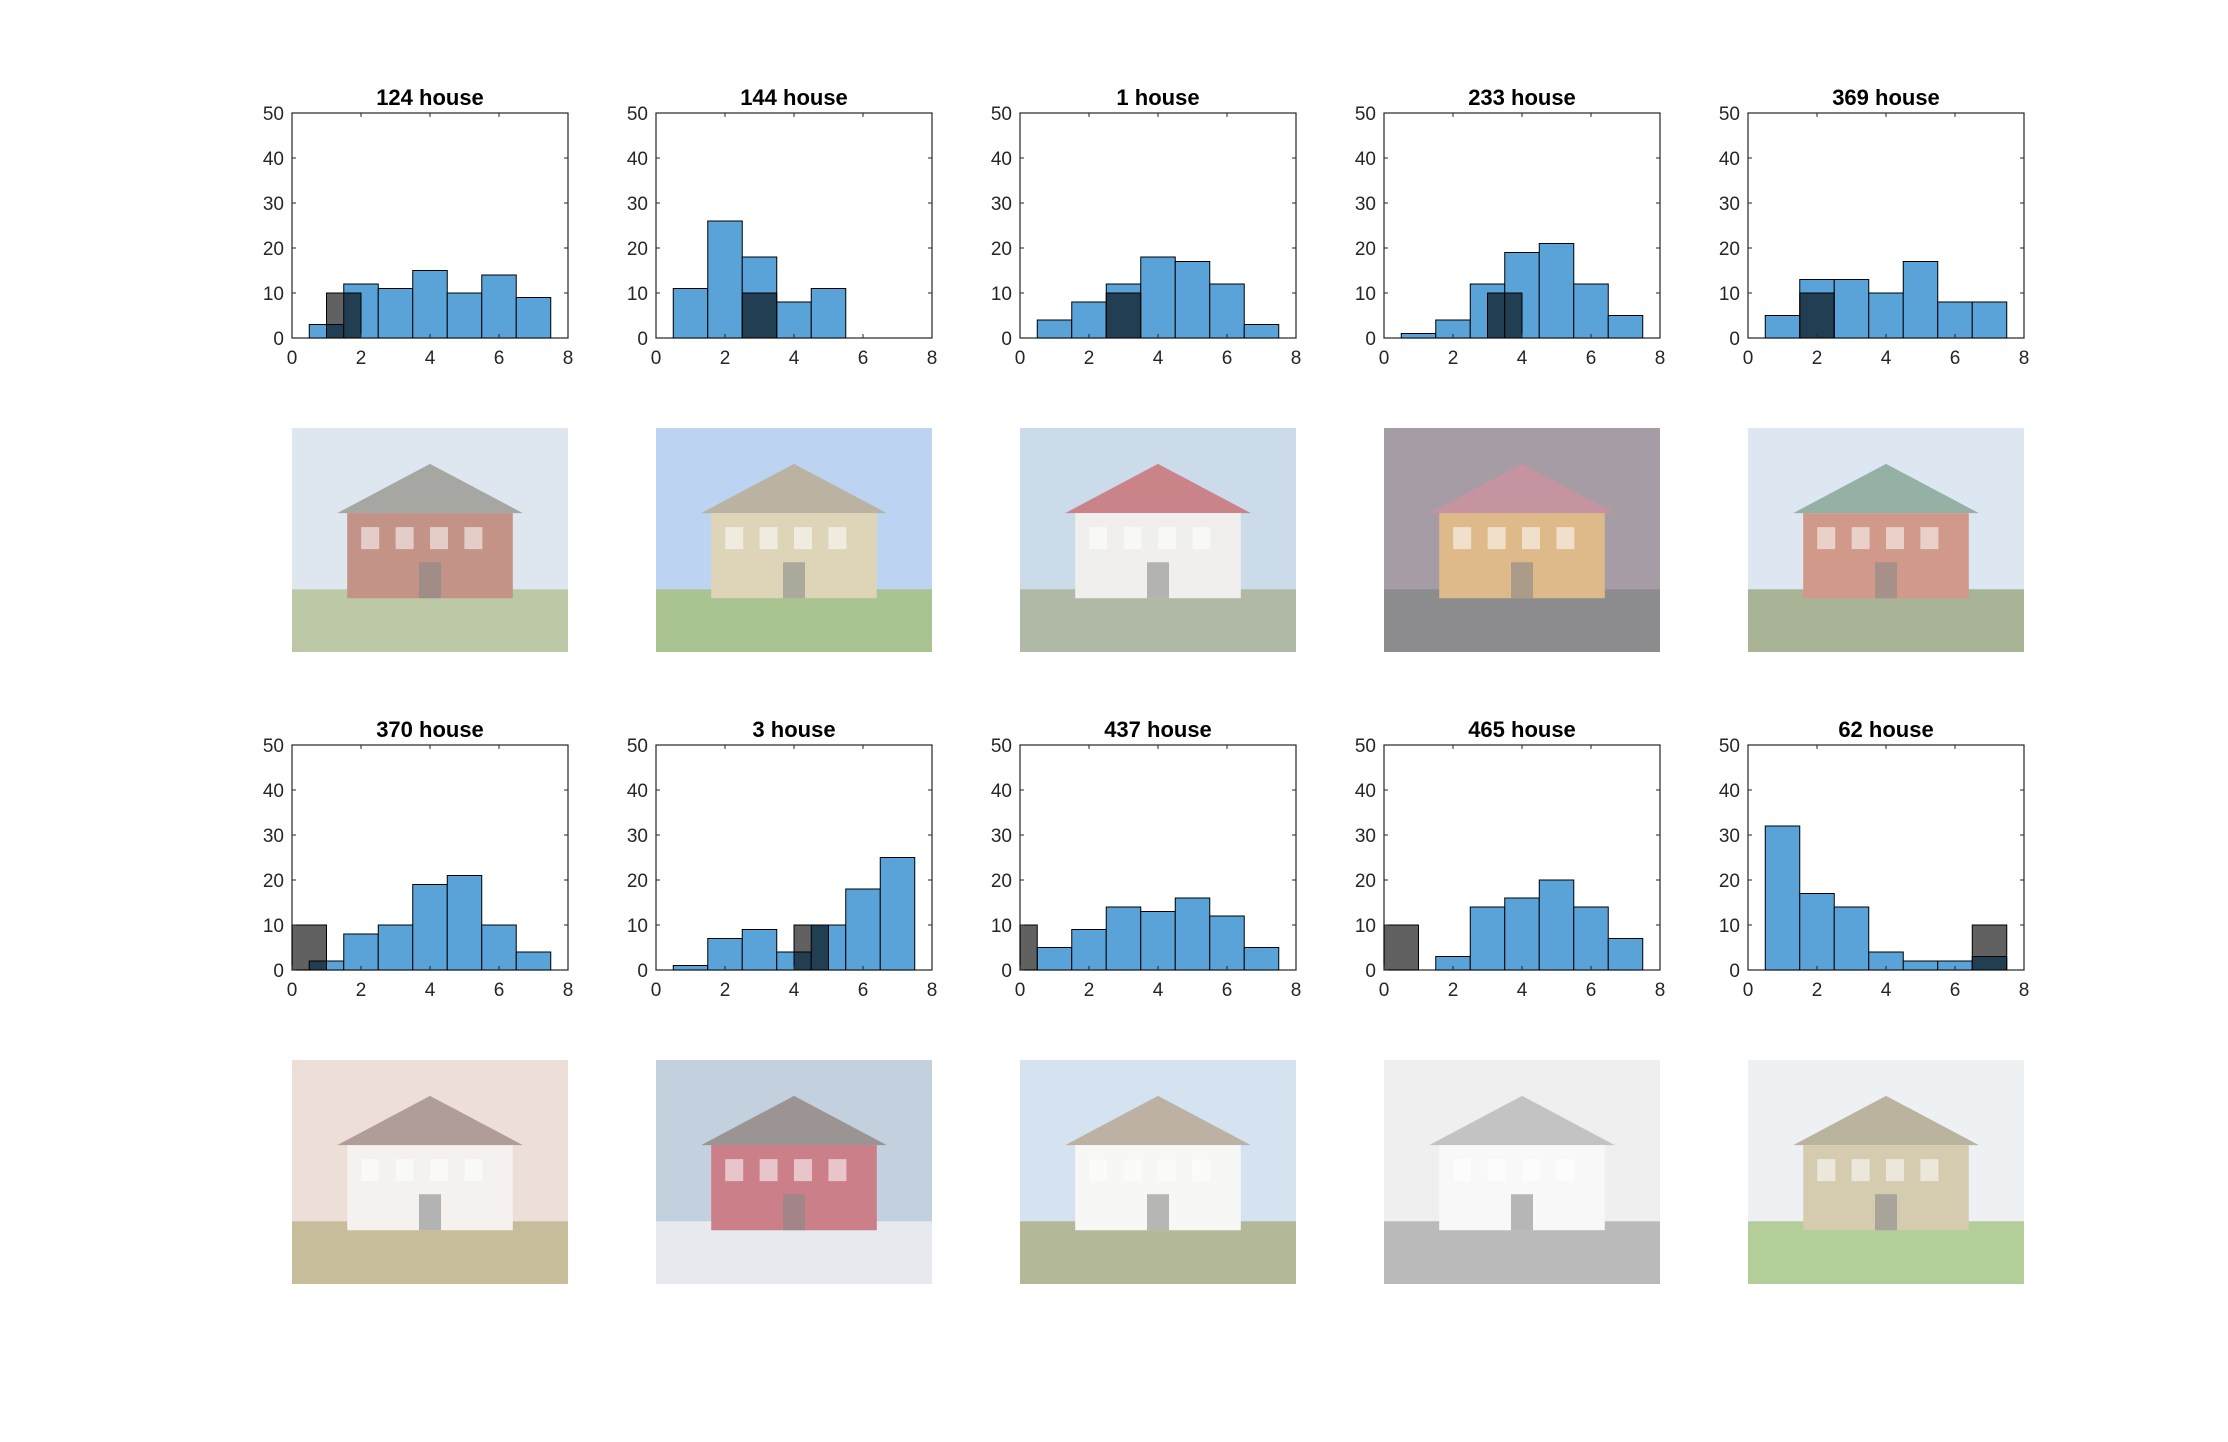 This screenshot has width=2228, height=1442. I want to click on histogram-panel: 370 house 0 10 20 30 40 50 0 2 4 6 8, so click(418, 859).